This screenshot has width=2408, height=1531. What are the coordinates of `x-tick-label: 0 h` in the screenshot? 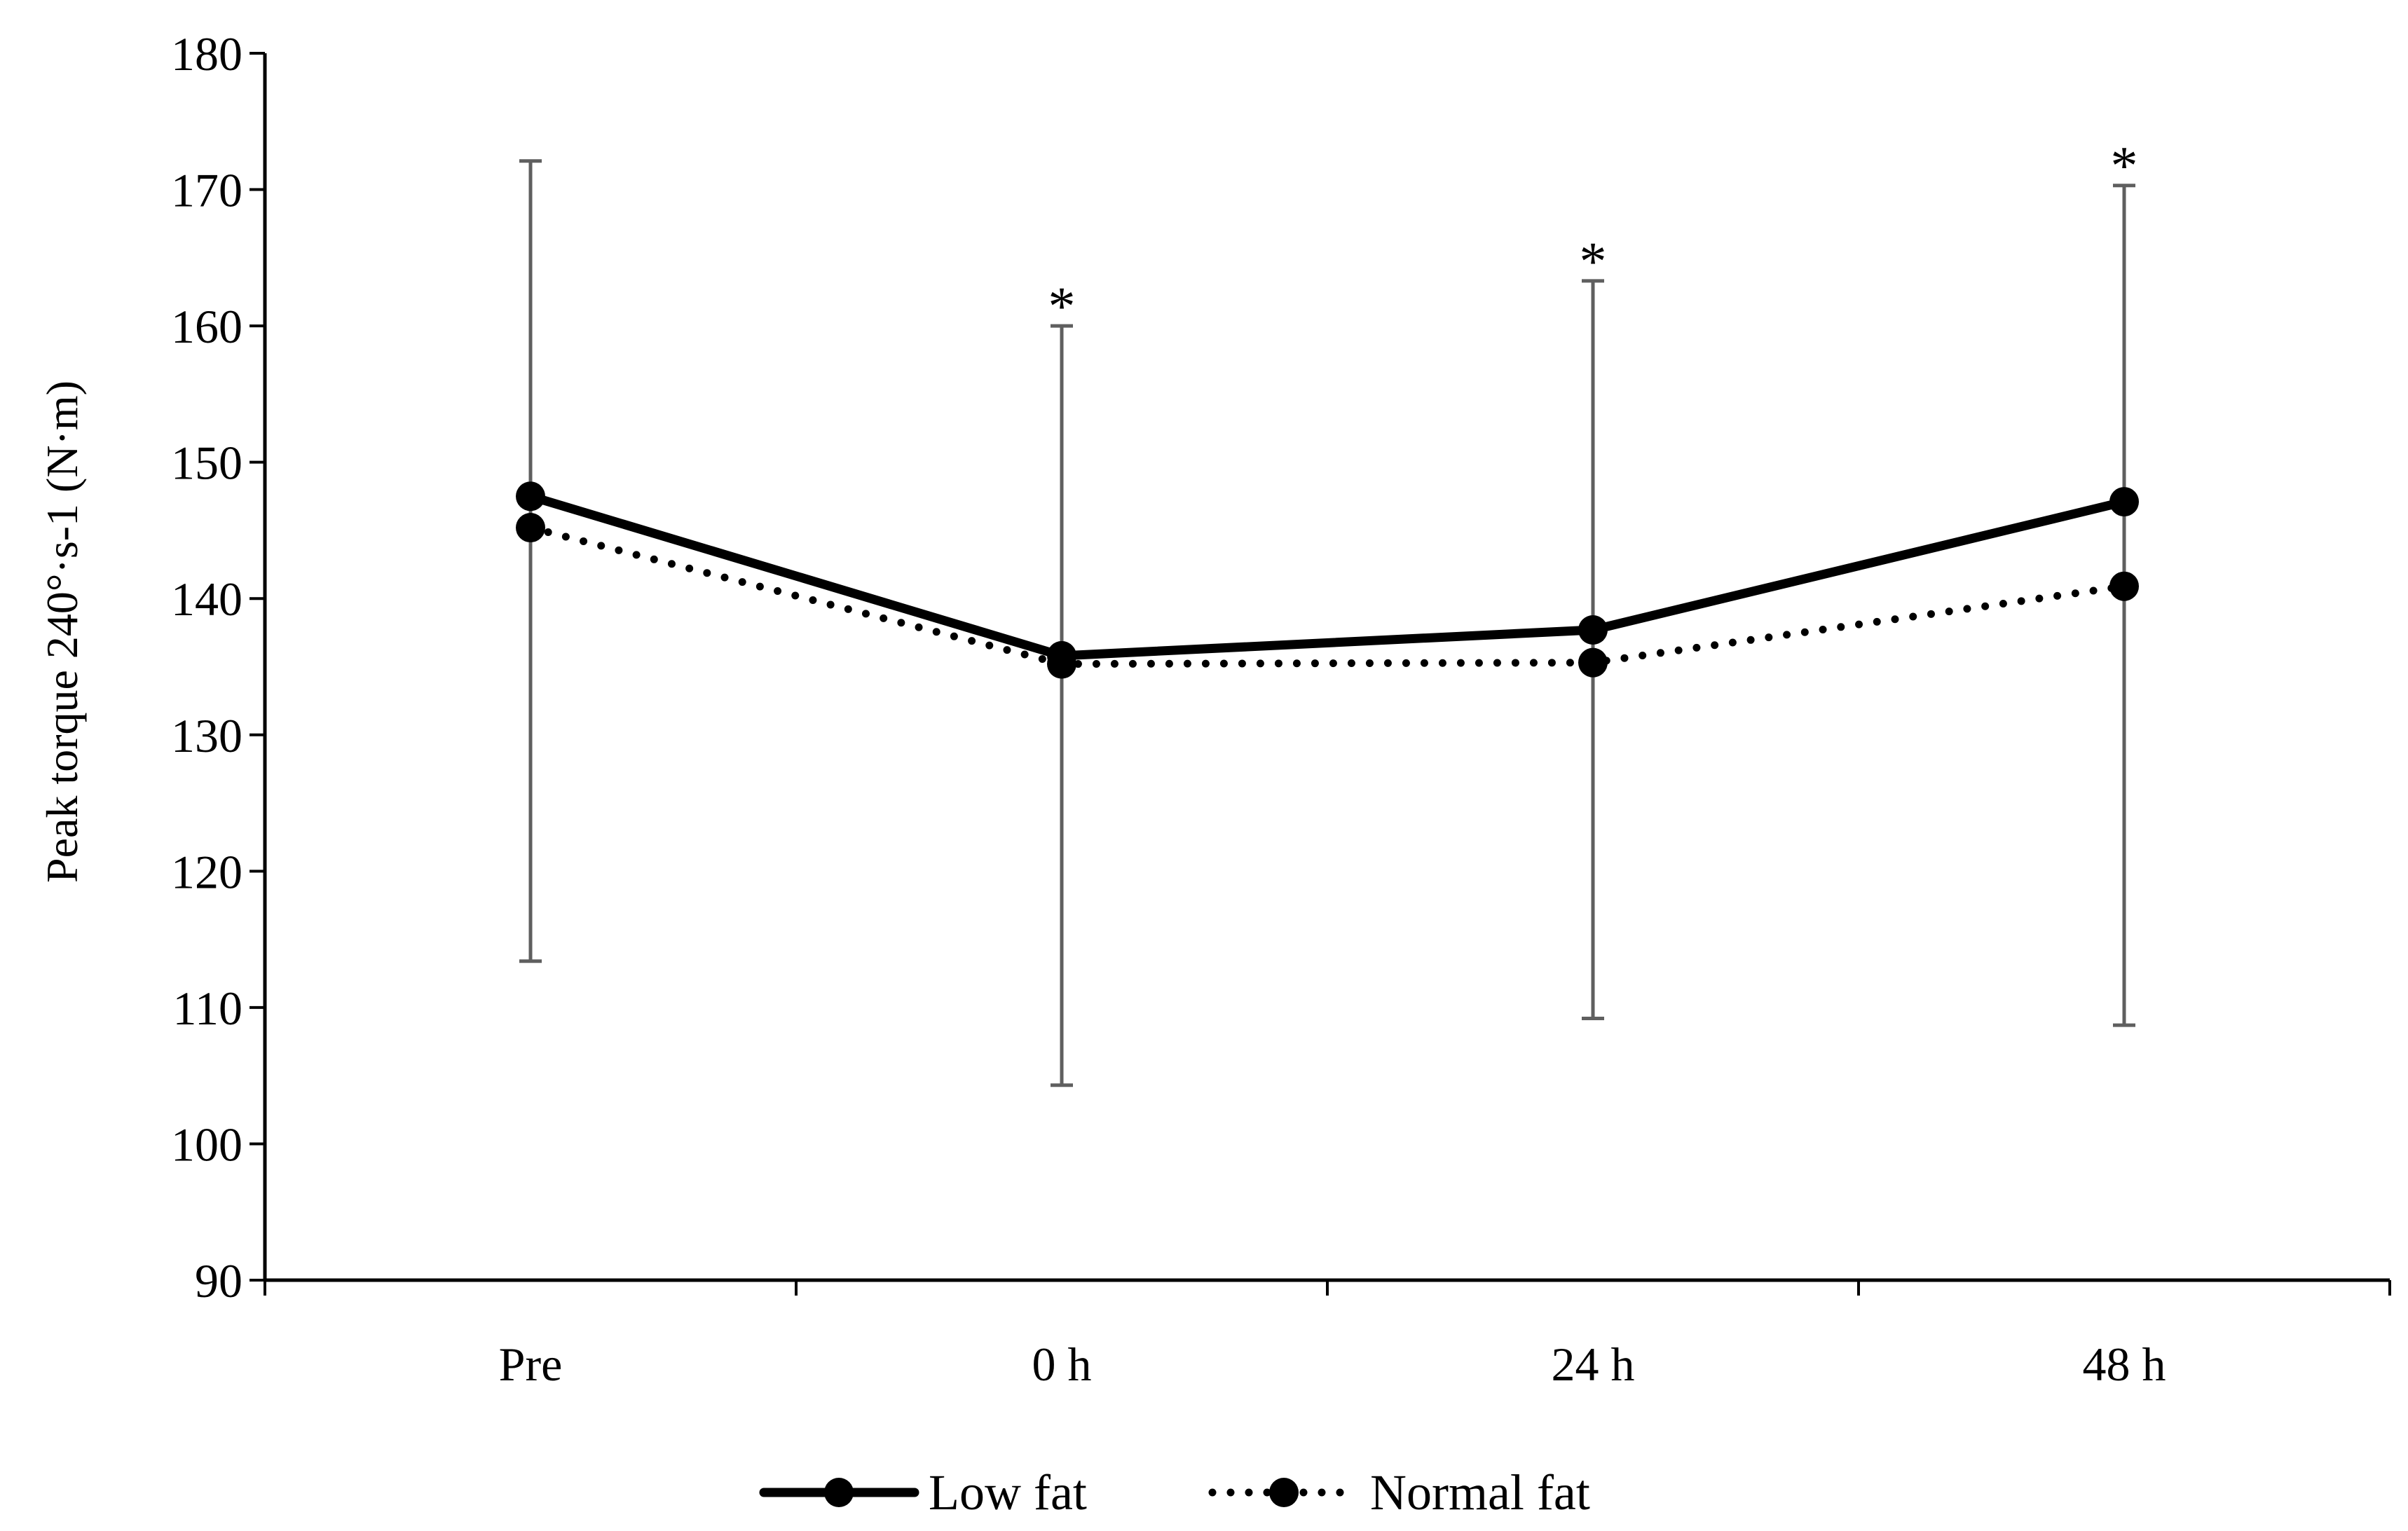 It's located at (1062, 1364).